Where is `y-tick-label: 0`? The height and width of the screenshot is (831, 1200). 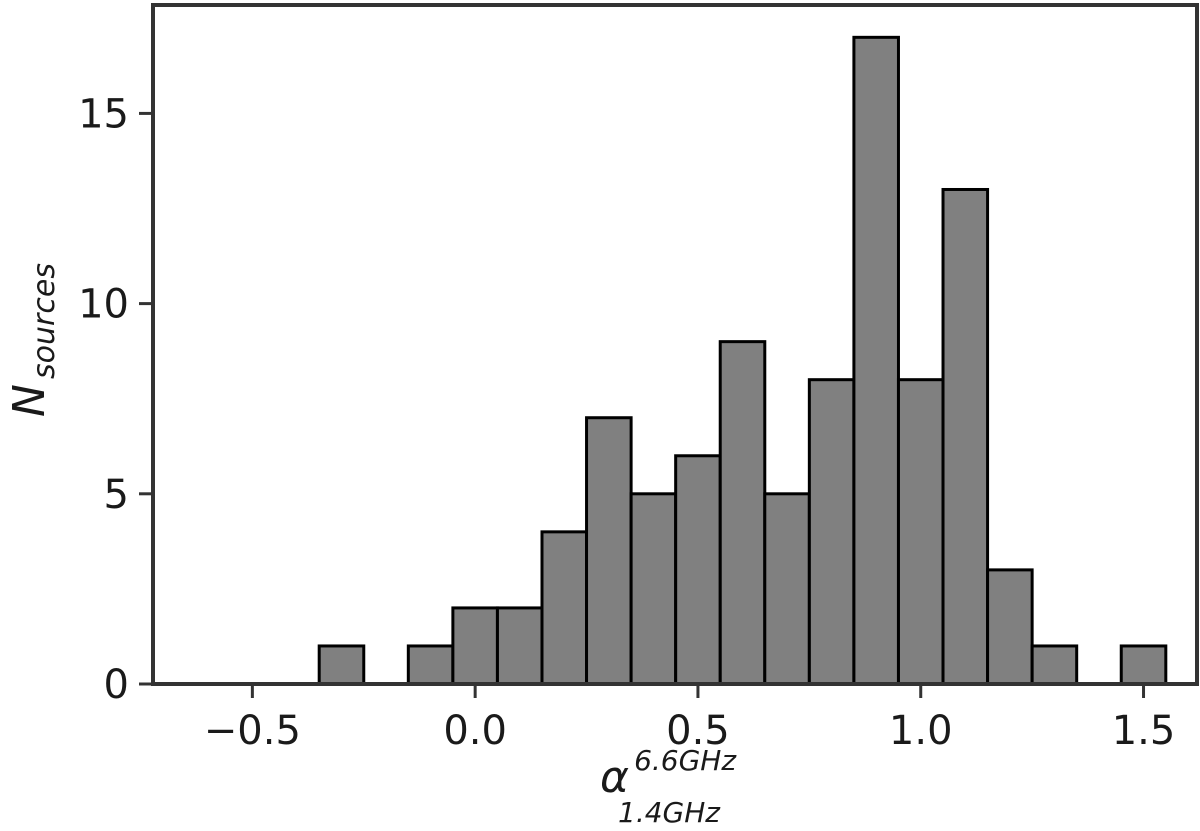
y-tick-label: 0 is located at coordinates (116, 685).